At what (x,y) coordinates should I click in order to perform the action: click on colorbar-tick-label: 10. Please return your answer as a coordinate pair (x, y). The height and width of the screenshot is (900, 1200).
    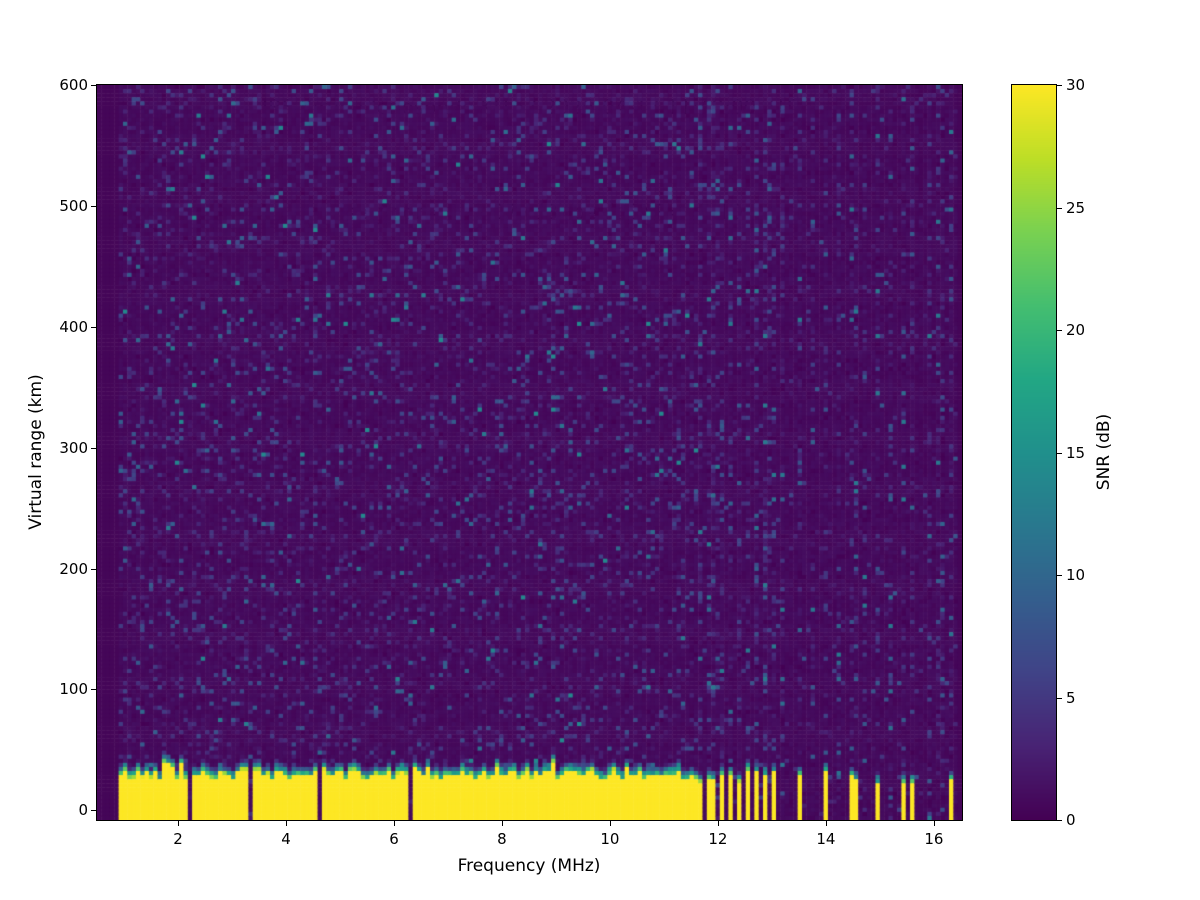
    Looking at the image, I should click on (1076, 575).